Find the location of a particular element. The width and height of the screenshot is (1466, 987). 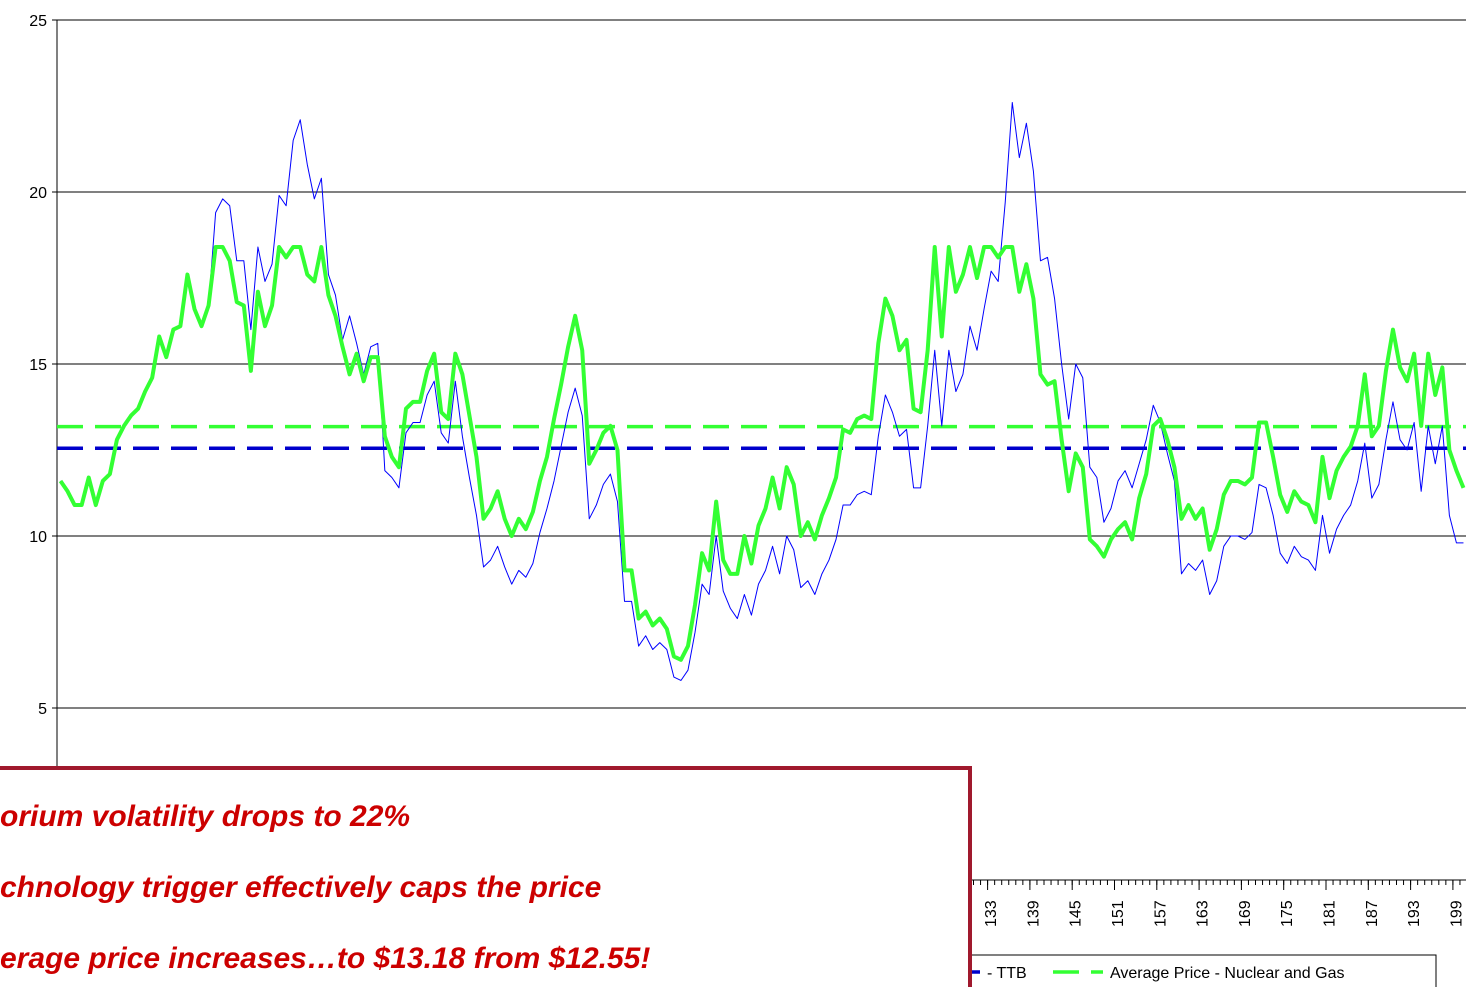

x-tick-label: 199 is located at coordinates (1456, 913).